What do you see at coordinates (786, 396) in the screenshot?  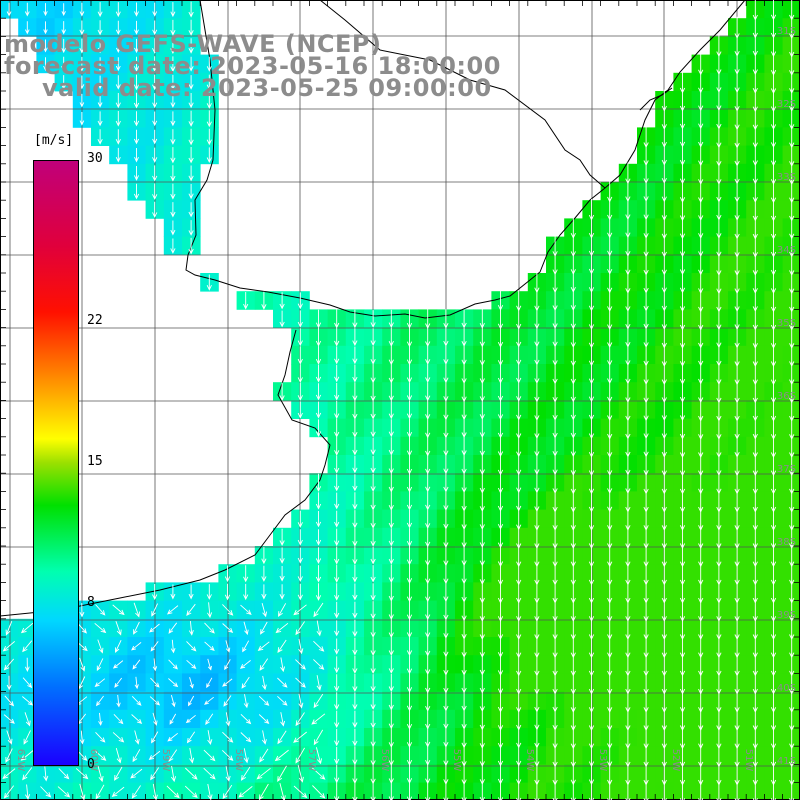 I see `latitude-labels: 31S 32S 33S 34S 35S 36S 37S 38S 39S 40S 41S` at bounding box center [786, 396].